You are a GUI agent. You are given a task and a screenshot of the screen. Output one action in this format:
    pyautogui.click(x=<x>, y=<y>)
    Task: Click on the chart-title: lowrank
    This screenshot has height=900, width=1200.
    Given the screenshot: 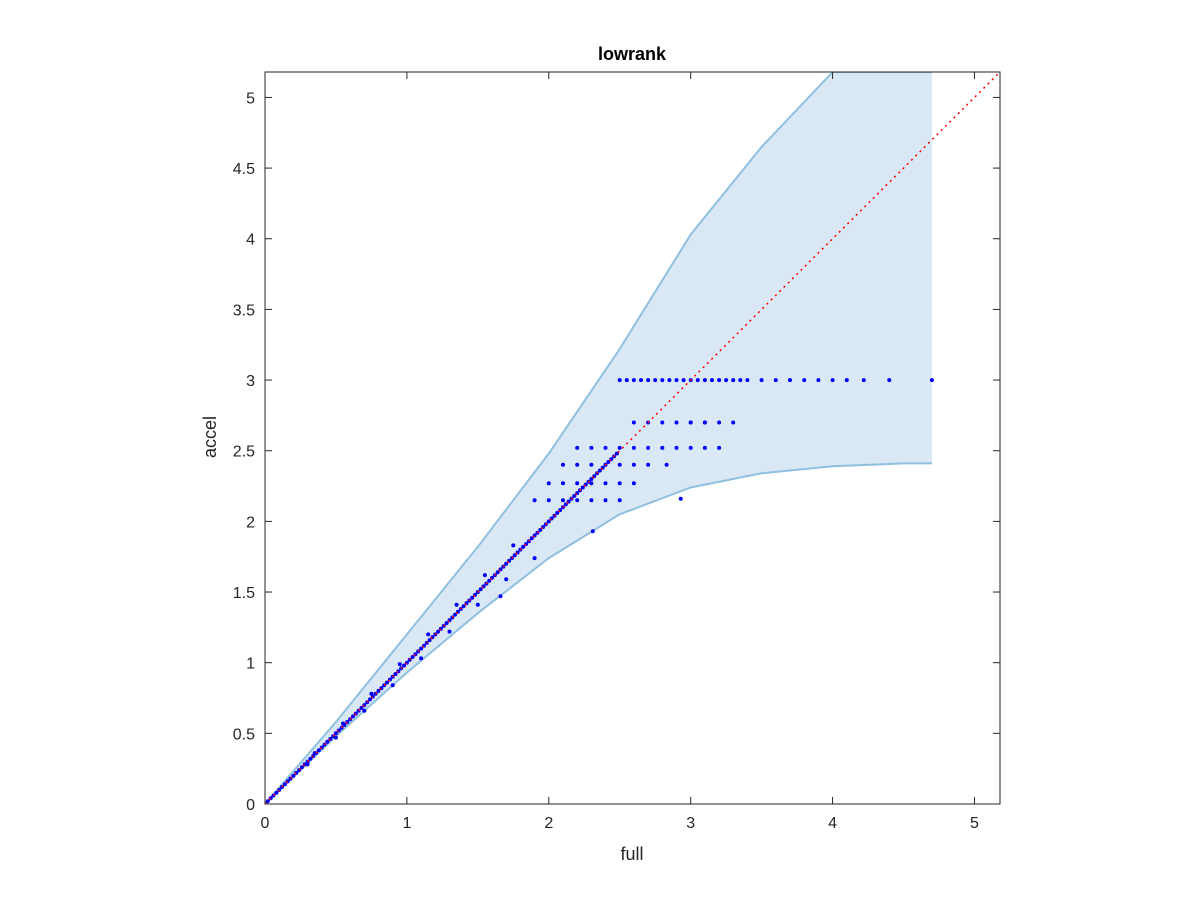 What is the action you would take?
    pyautogui.click(x=632, y=54)
    